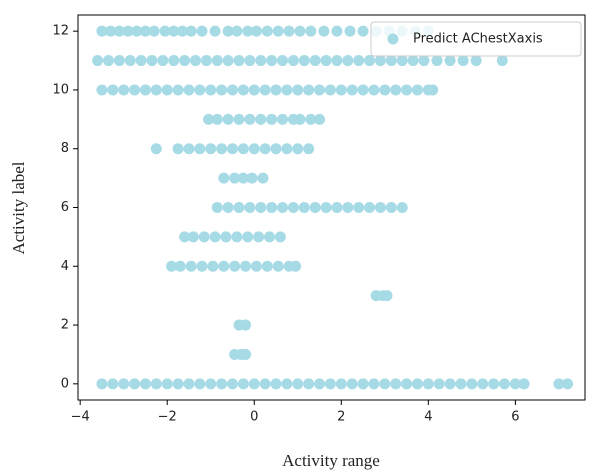 This screenshot has height=476, width=590. What do you see at coordinates (18, 207) in the screenshot?
I see `y-axis-label: Activity label` at bounding box center [18, 207].